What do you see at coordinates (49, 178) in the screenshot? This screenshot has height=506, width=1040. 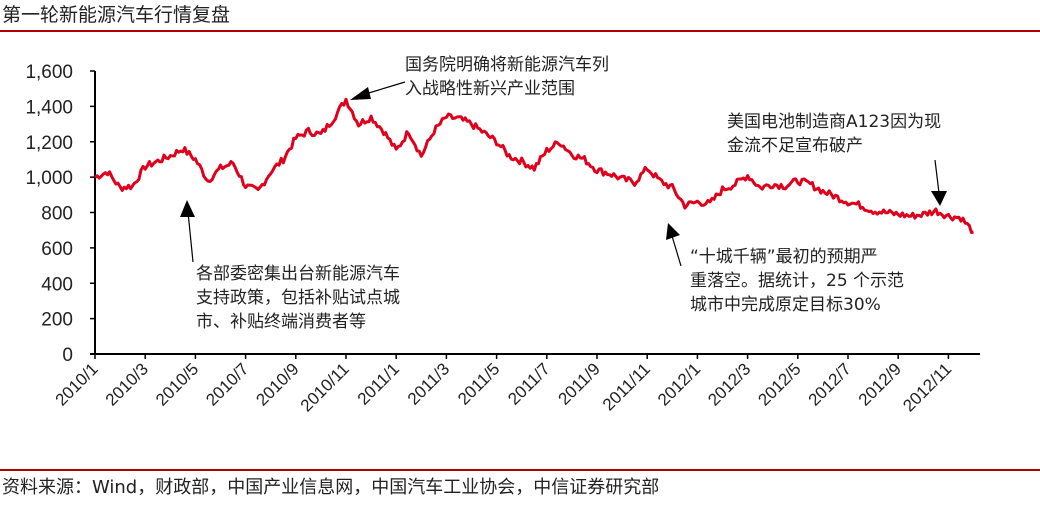 I see `y-tick-label: 1,000` at bounding box center [49, 178].